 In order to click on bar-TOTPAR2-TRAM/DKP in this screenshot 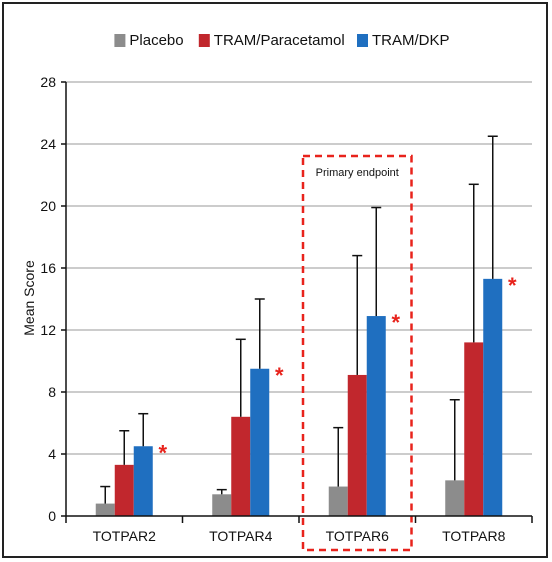, I will do `click(143, 481)`.